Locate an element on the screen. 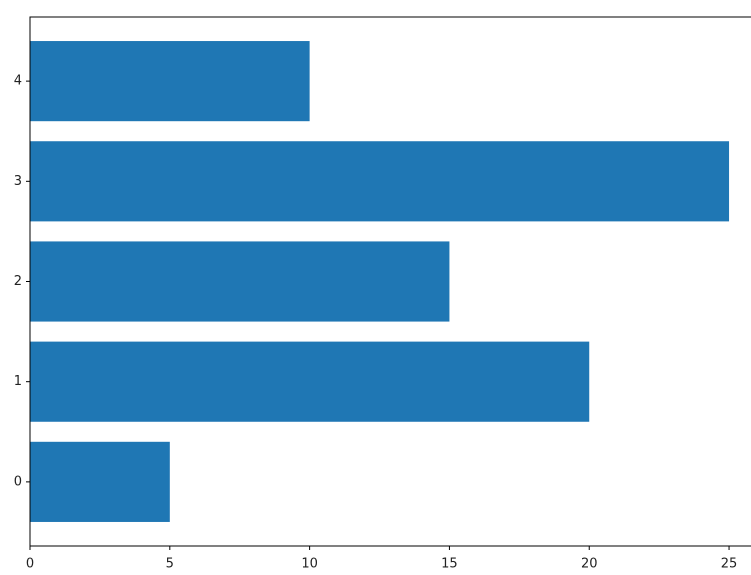 The height and width of the screenshot is (575, 751). x-tick-label: 15 is located at coordinates (449, 564).